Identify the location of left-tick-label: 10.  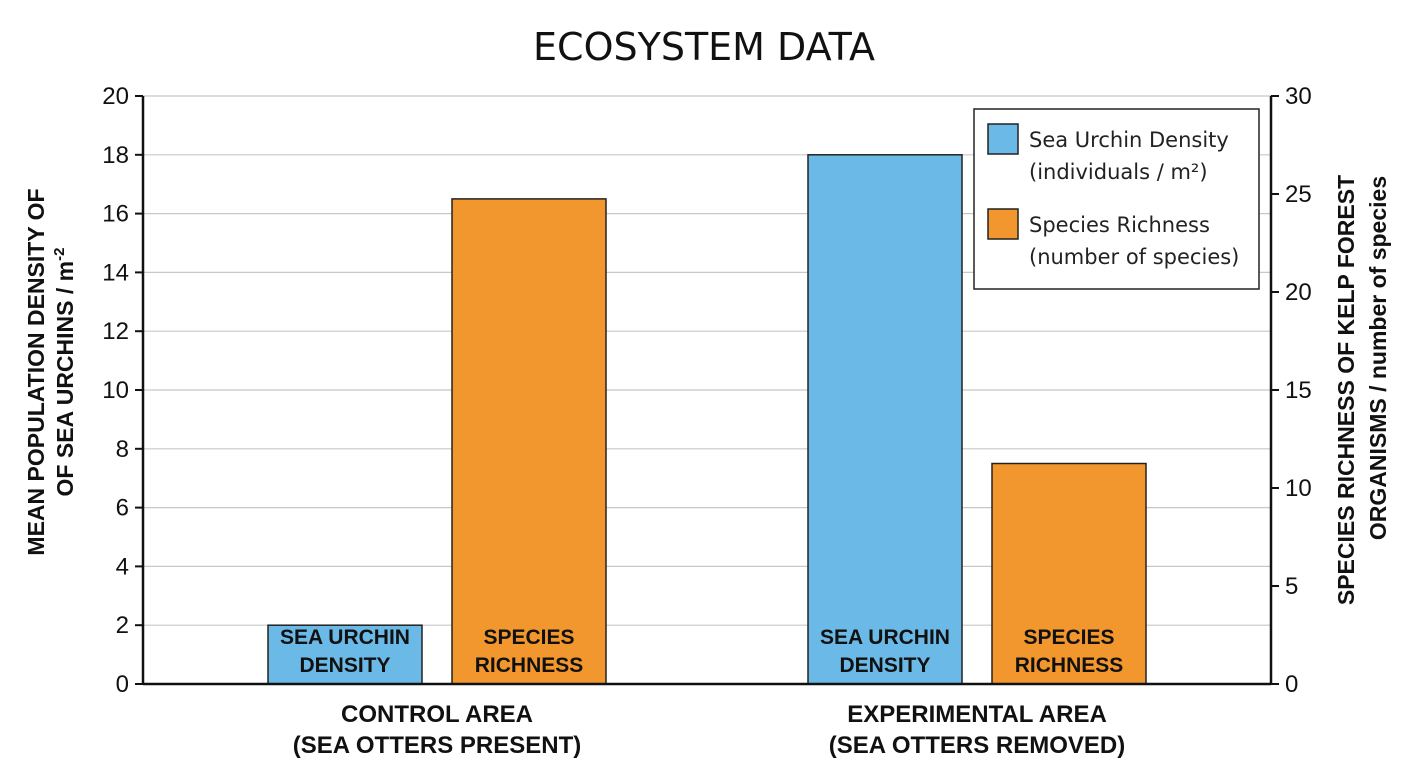
(115, 390).